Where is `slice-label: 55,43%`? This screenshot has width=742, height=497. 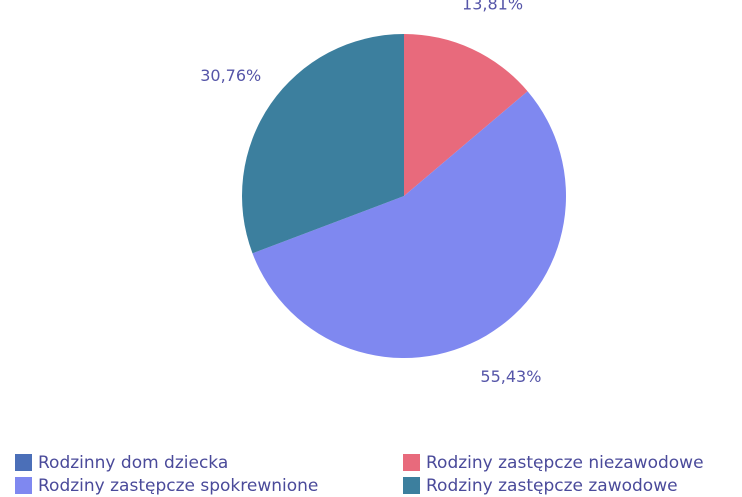
slice-label: 55,43% is located at coordinates (510, 376).